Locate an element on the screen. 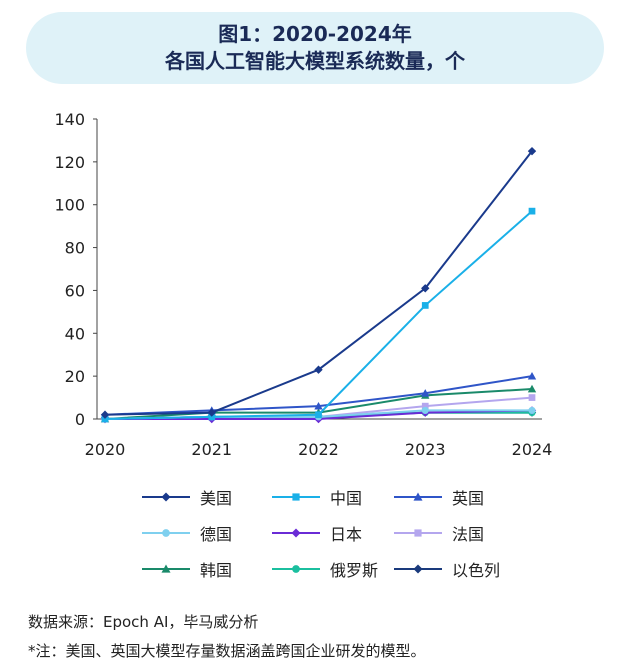 This screenshot has width=620, height=667. legend-item: 以色列 is located at coordinates (446, 569).